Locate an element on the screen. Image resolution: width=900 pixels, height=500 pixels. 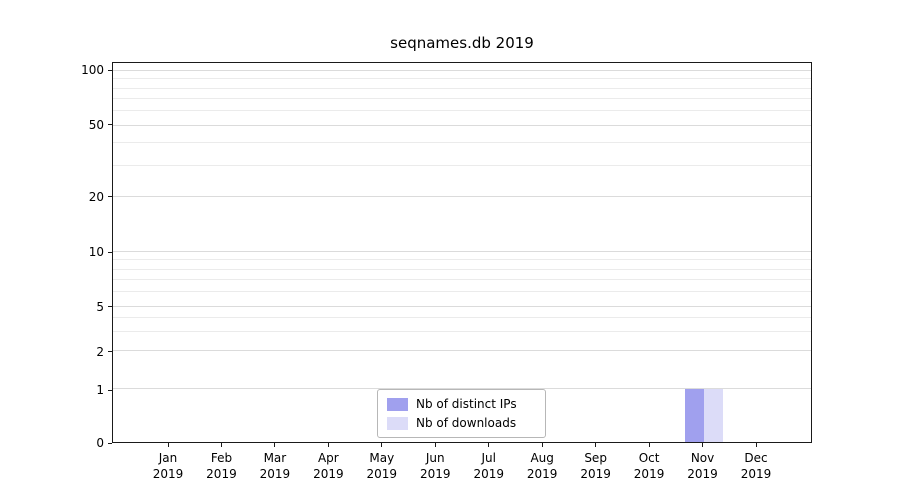
x-tick-label: Jan 2019 is located at coordinates (168, 466).